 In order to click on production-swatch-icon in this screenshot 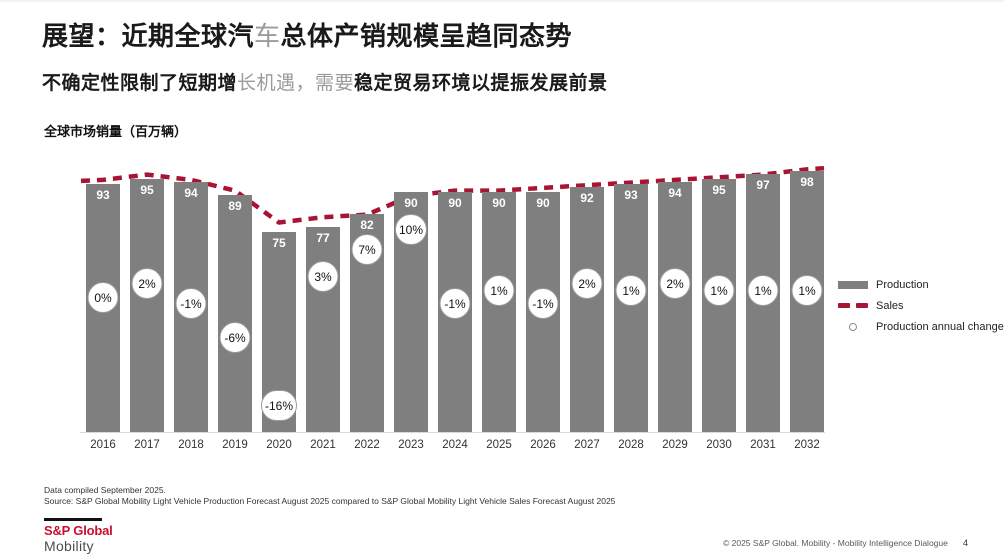, I will do `click(853, 284)`.